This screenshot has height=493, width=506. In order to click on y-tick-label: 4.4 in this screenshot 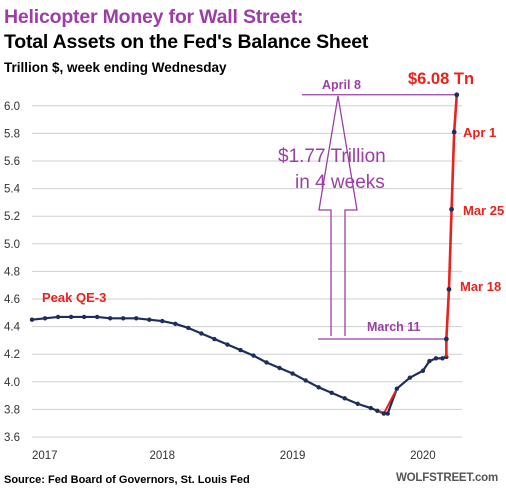, I will do `click(12, 328)`.